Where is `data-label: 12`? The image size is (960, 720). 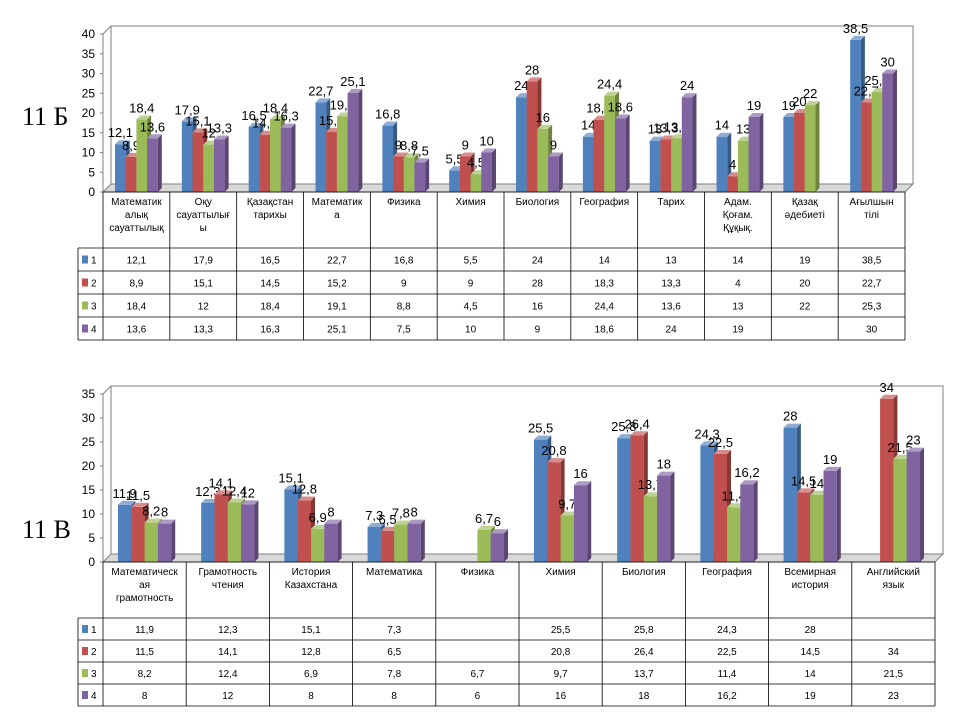
data-label: 12 is located at coordinates (208, 133).